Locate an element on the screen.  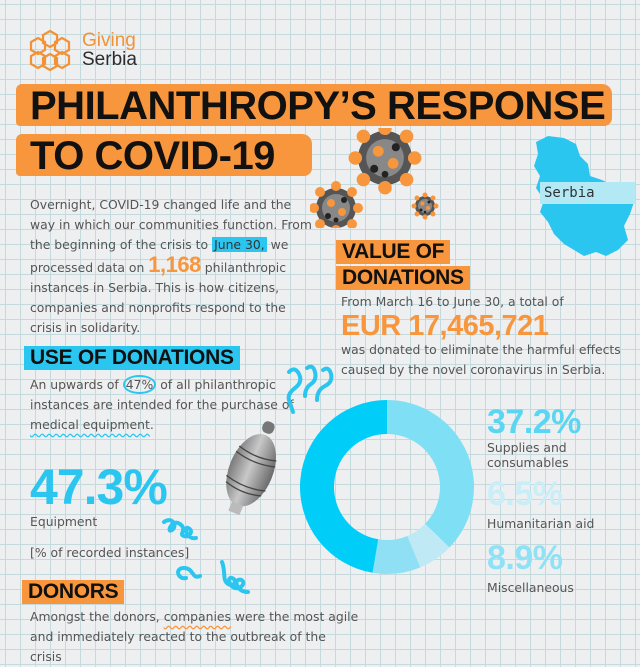
logo-giving-text: Giving is located at coordinates (109, 40).